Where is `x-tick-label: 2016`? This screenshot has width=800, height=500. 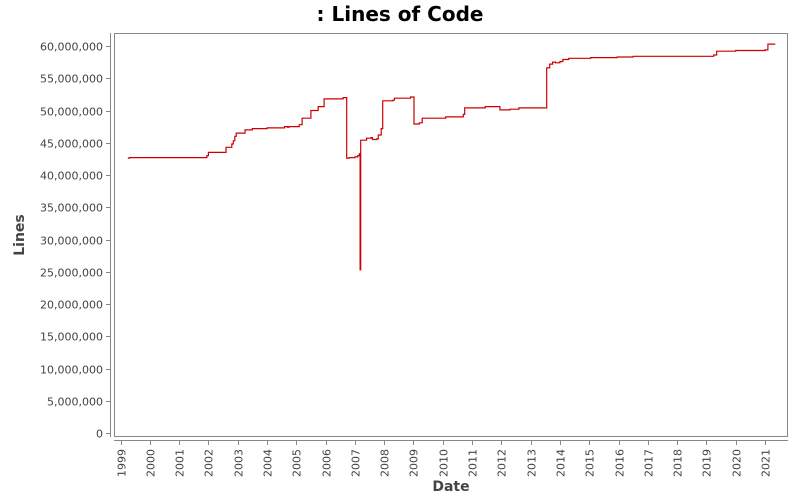 x-tick-label: 2016 is located at coordinates (620, 463).